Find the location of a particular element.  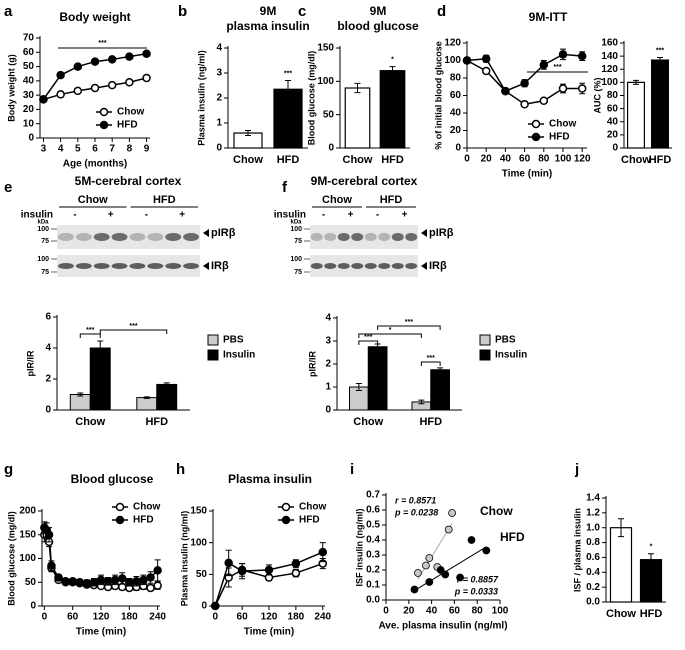

x-tick-label: 100 is located at coordinates (500, 611).